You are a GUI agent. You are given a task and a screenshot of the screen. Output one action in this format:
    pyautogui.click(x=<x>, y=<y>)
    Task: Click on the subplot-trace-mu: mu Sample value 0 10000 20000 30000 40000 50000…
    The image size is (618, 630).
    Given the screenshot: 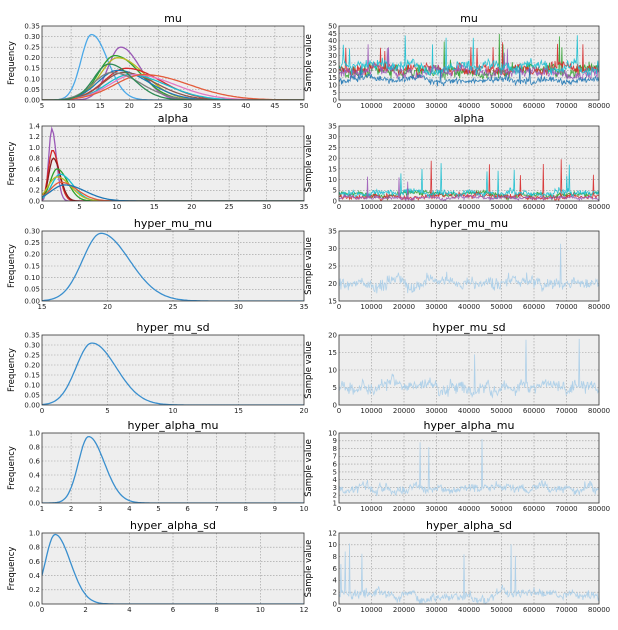 What is the action you would take?
    pyautogui.click(x=457, y=61)
    